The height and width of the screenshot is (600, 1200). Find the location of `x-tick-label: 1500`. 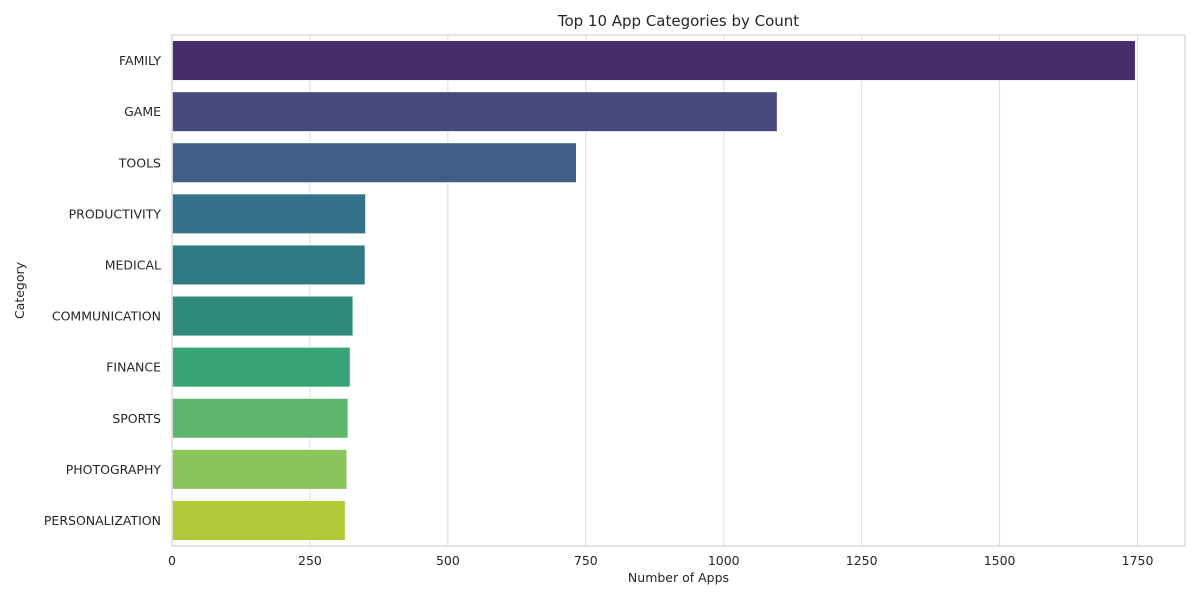

x-tick-label: 1500 is located at coordinates (1000, 560).